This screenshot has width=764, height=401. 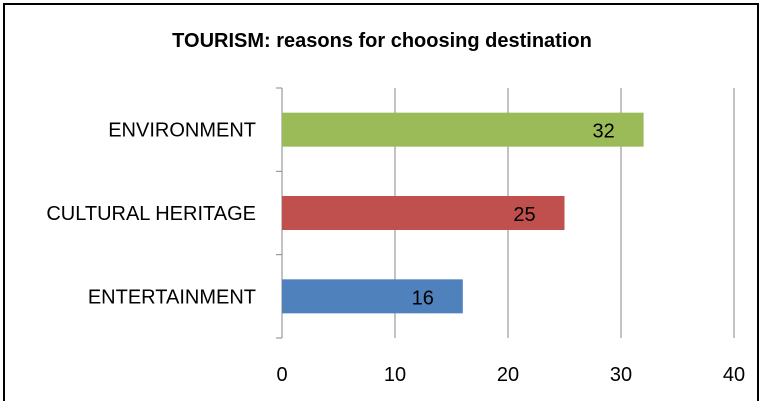 I want to click on category-label: CULTURAL HERITAGE, so click(x=151, y=214).